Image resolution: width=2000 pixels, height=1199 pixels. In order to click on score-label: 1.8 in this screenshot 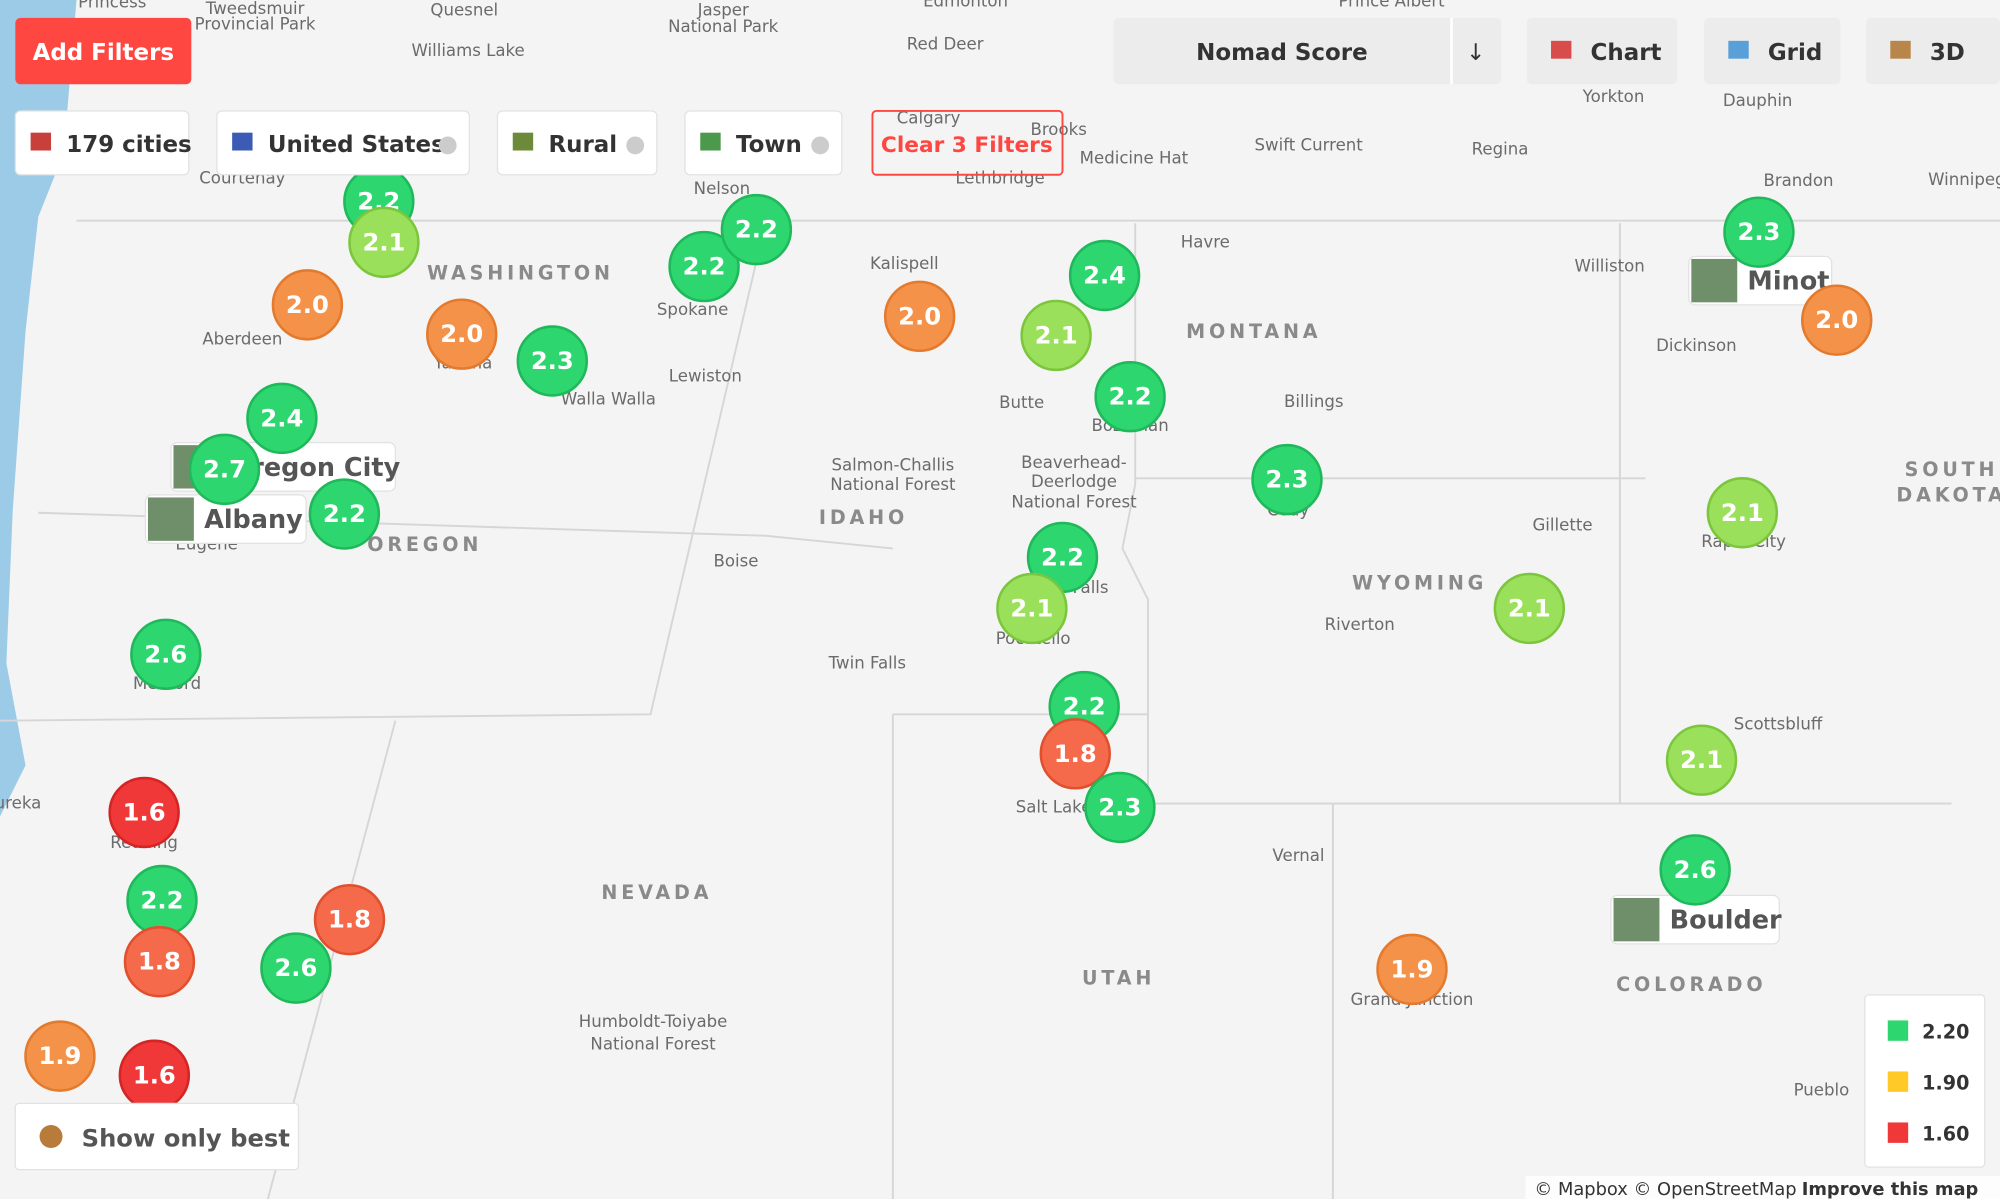, I will do `click(1075, 754)`.